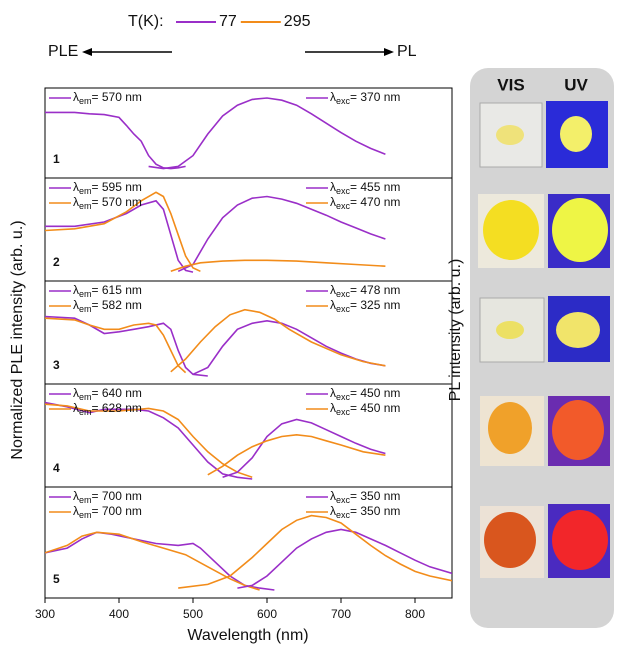 Image resolution: width=622 pixels, height=645 pixels. Describe the element at coordinates (107, 306) in the screenshot. I see `annotation: λem= 582 nm` at that location.